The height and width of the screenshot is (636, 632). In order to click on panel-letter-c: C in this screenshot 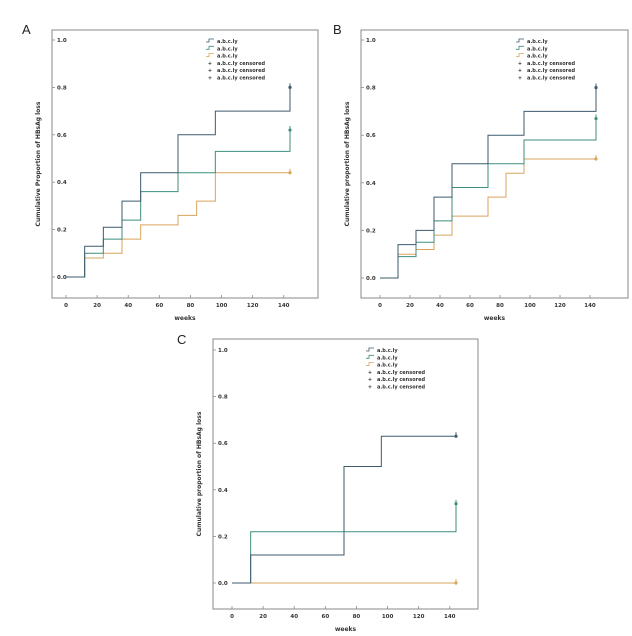, I will do `click(182, 339)`.